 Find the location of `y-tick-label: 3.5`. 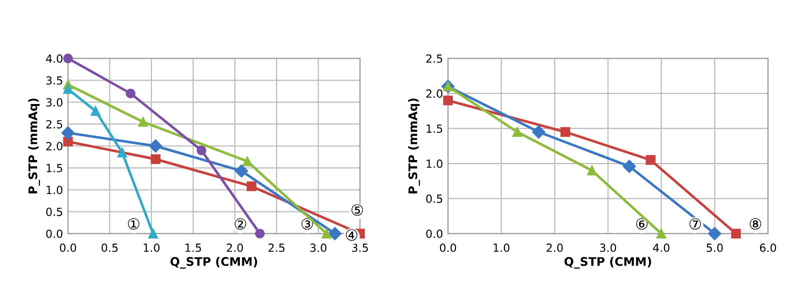

y-tick-label: 3.5 is located at coordinates (54, 80).